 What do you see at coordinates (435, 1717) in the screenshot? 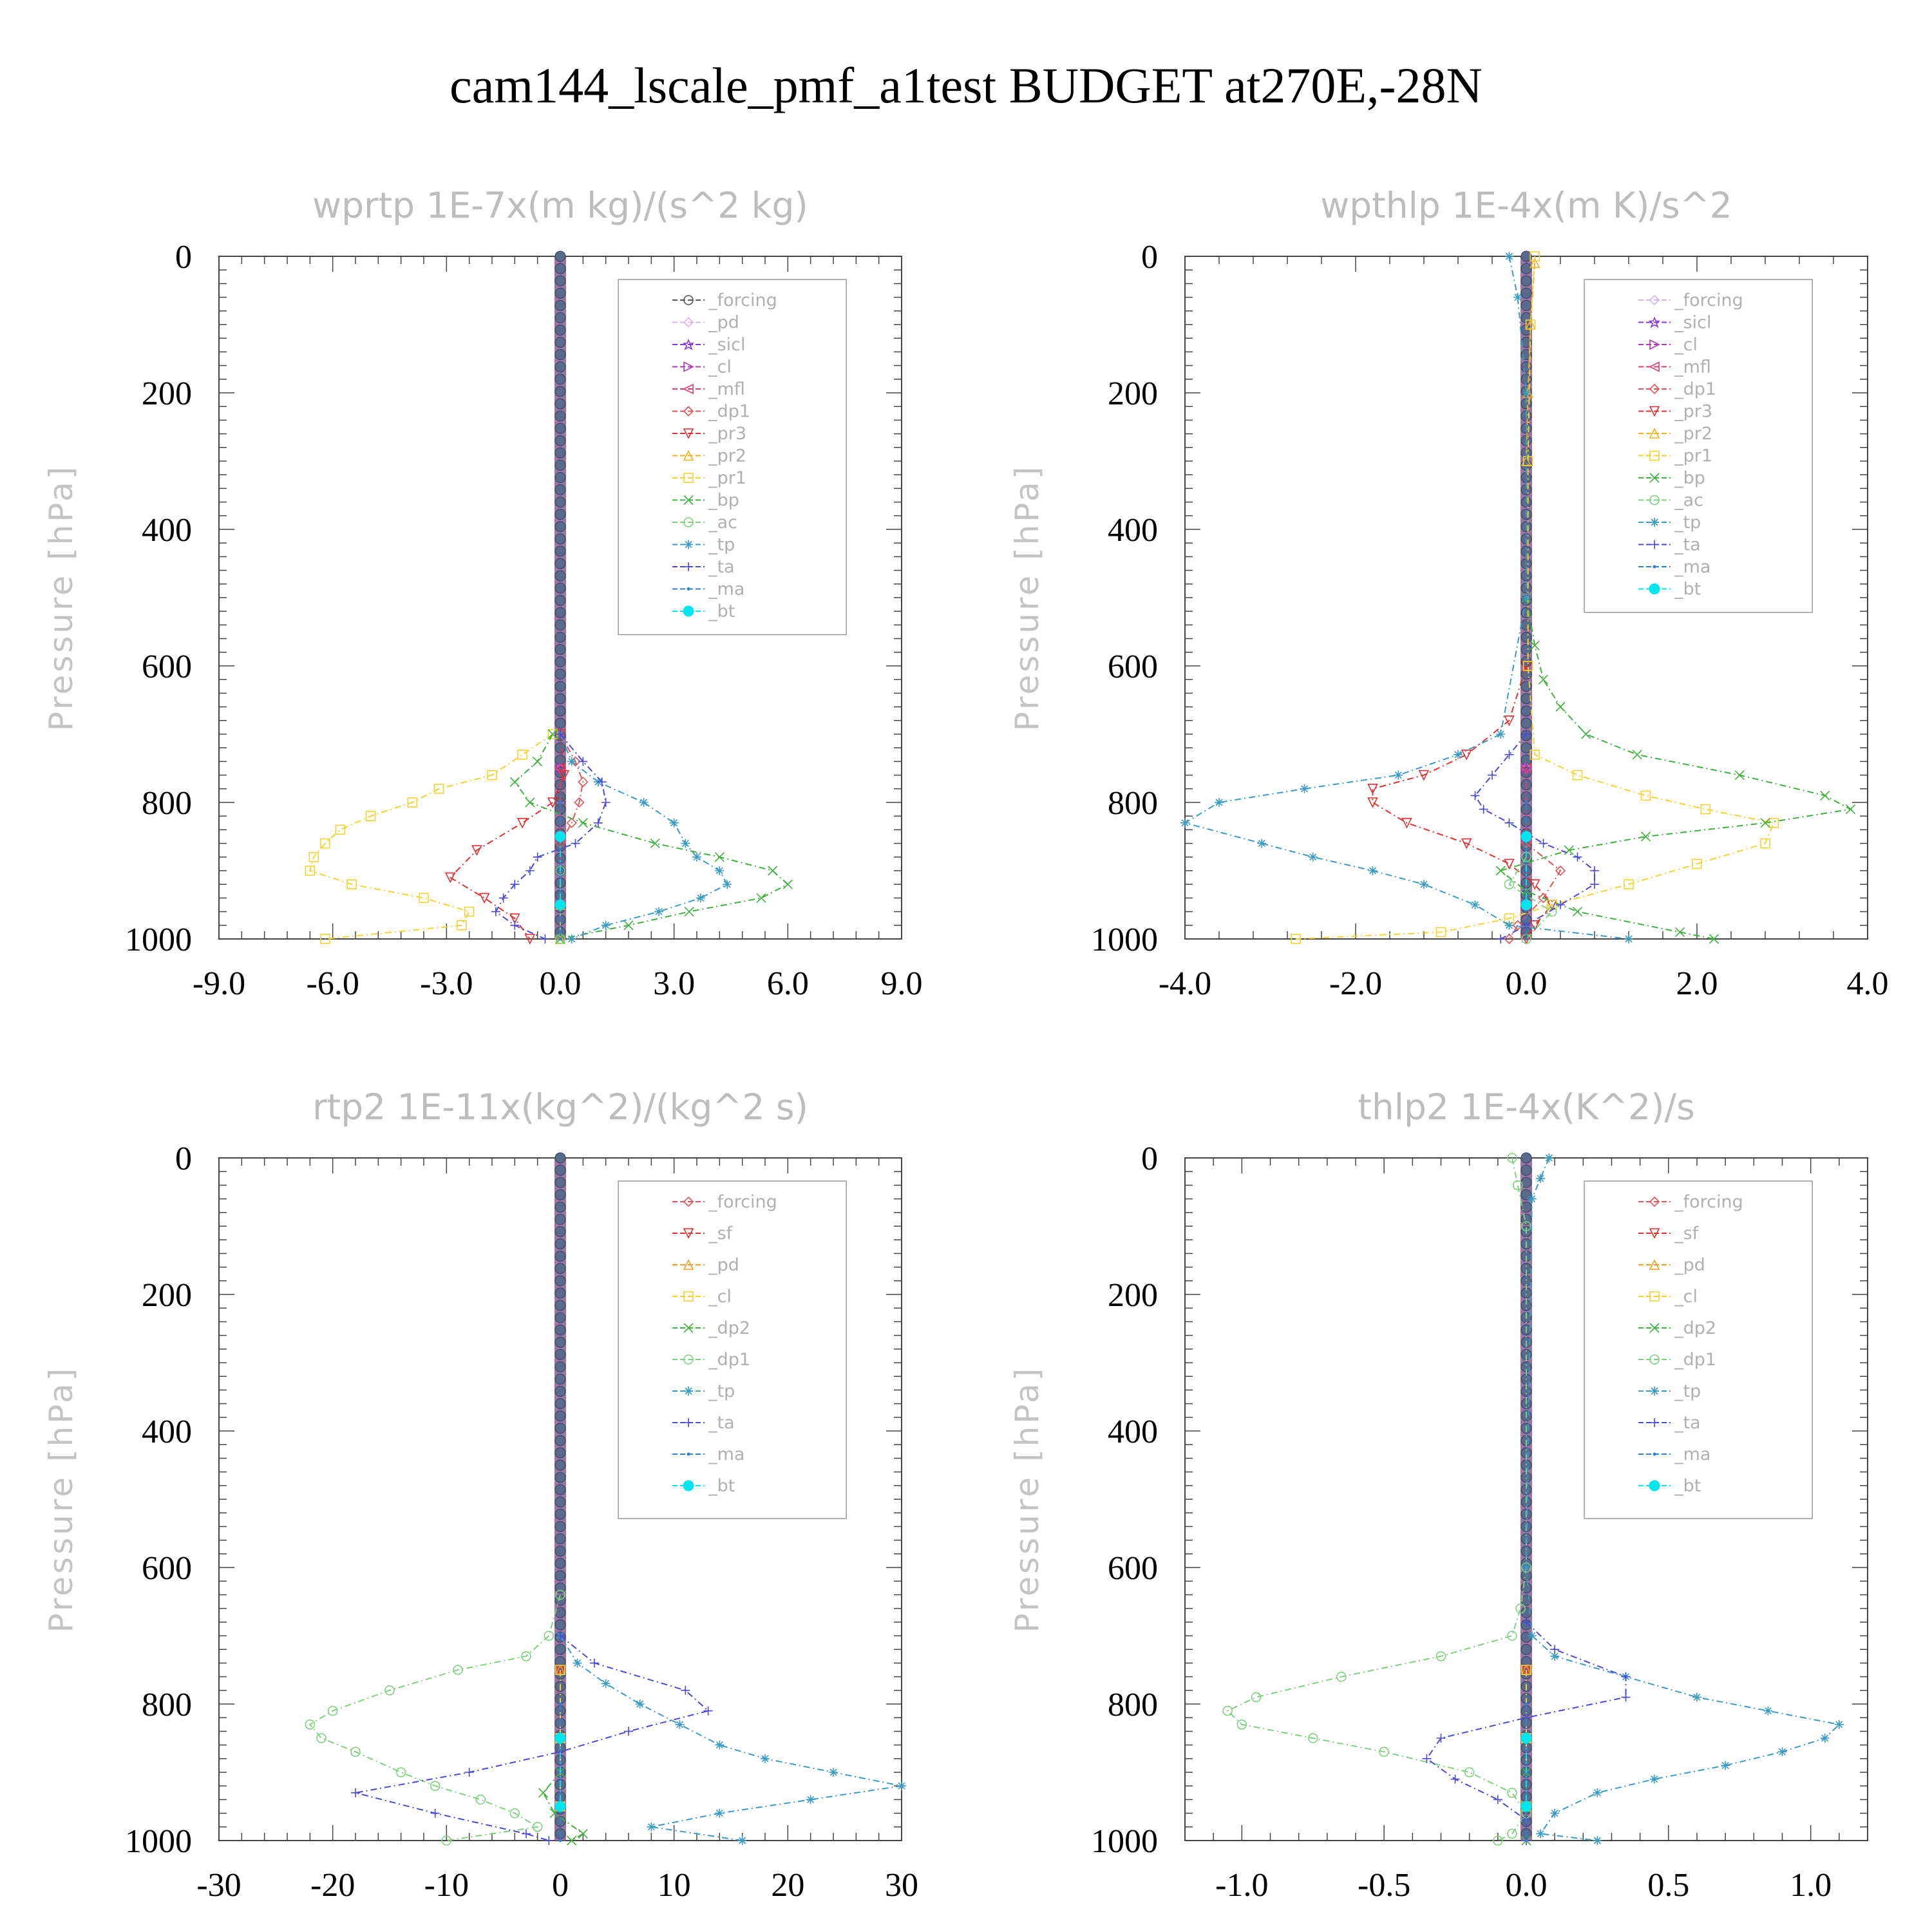
I see `series-dp1` at bounding box center [435, 1717].